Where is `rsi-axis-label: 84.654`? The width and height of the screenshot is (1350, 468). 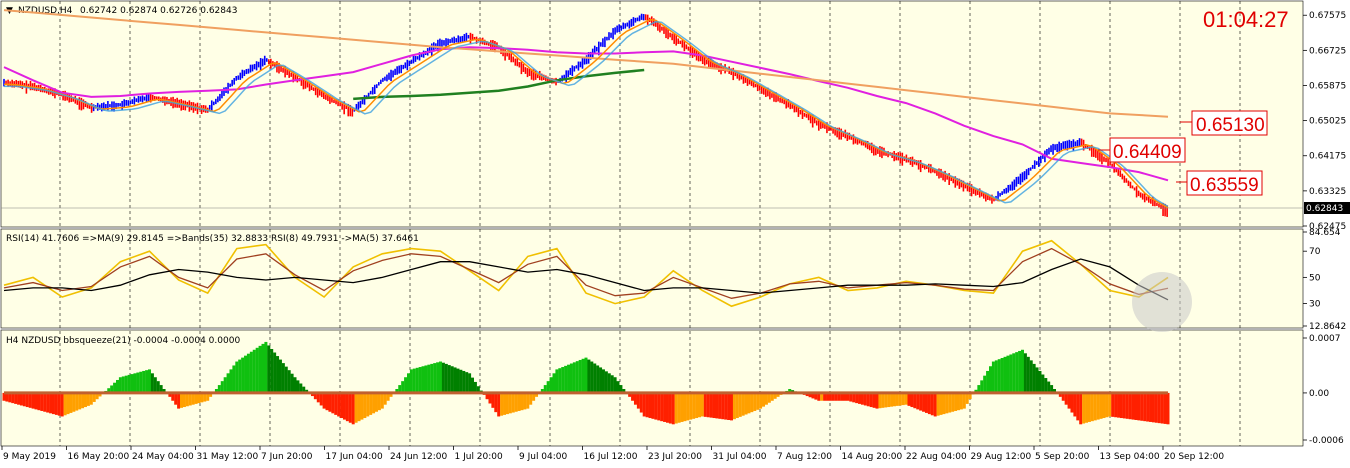 rsi-axis-label: 84.654 is located at coordinates (1325, 233).